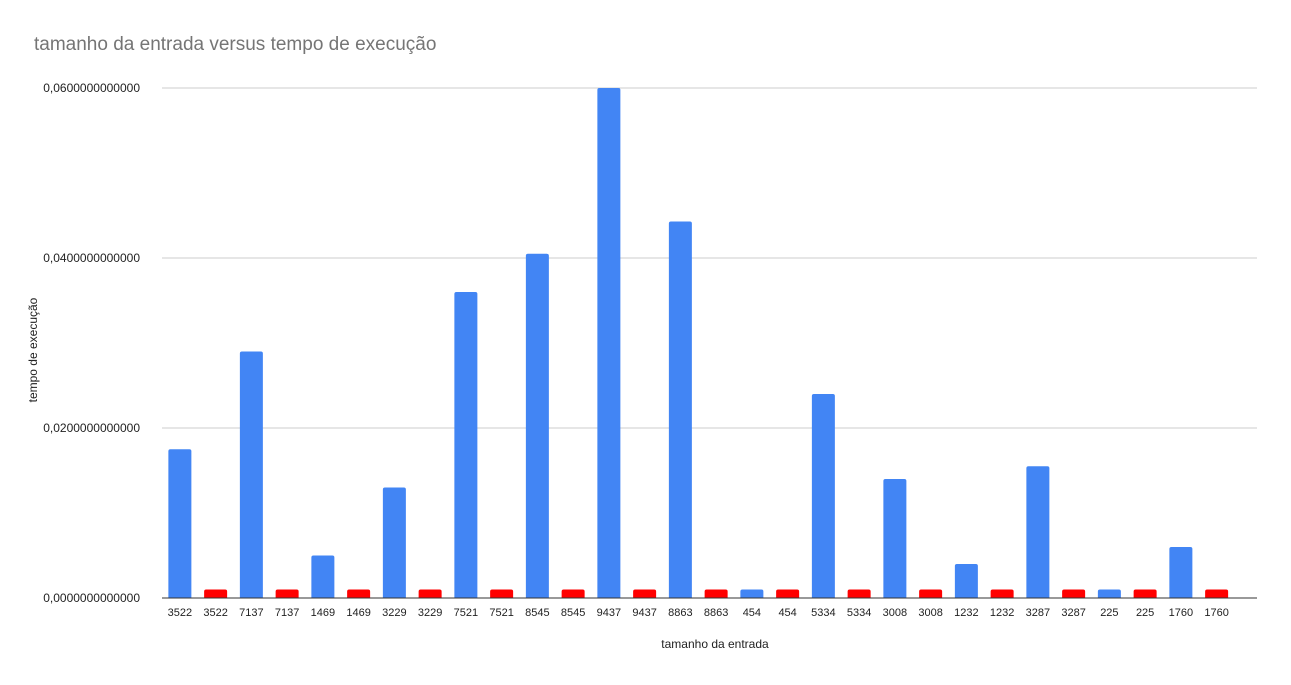 The height and width of the screenshot is (685, 1291). What do you see at coordinates (91, 258) in the screenshot?
I see `y-tick-label: 0,0400000000000` at bounding box center [91, 258].